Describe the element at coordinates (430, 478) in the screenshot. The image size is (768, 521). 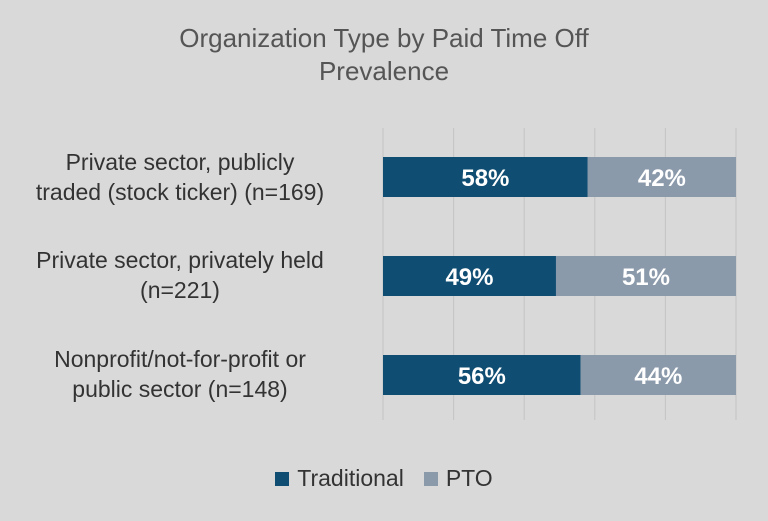
I see `legend-swatch-pto` at that location.